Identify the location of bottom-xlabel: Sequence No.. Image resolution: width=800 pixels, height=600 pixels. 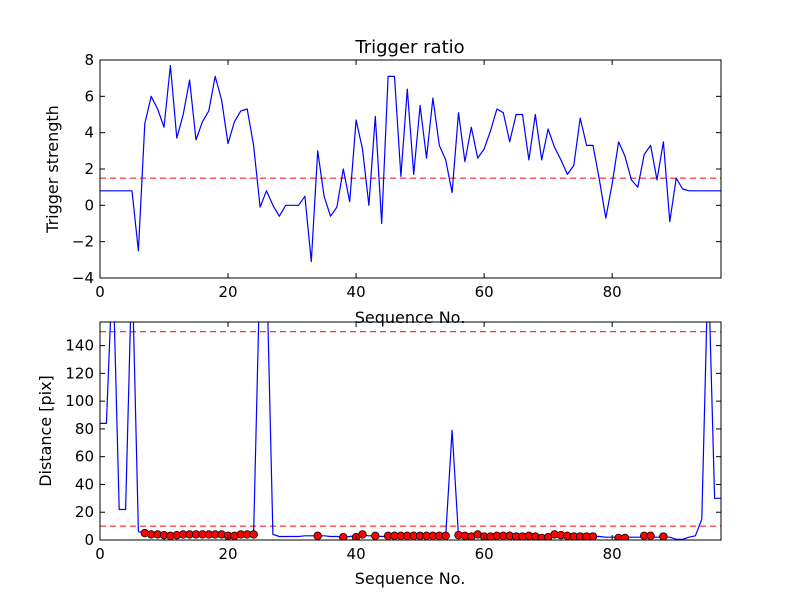
(410, 578).